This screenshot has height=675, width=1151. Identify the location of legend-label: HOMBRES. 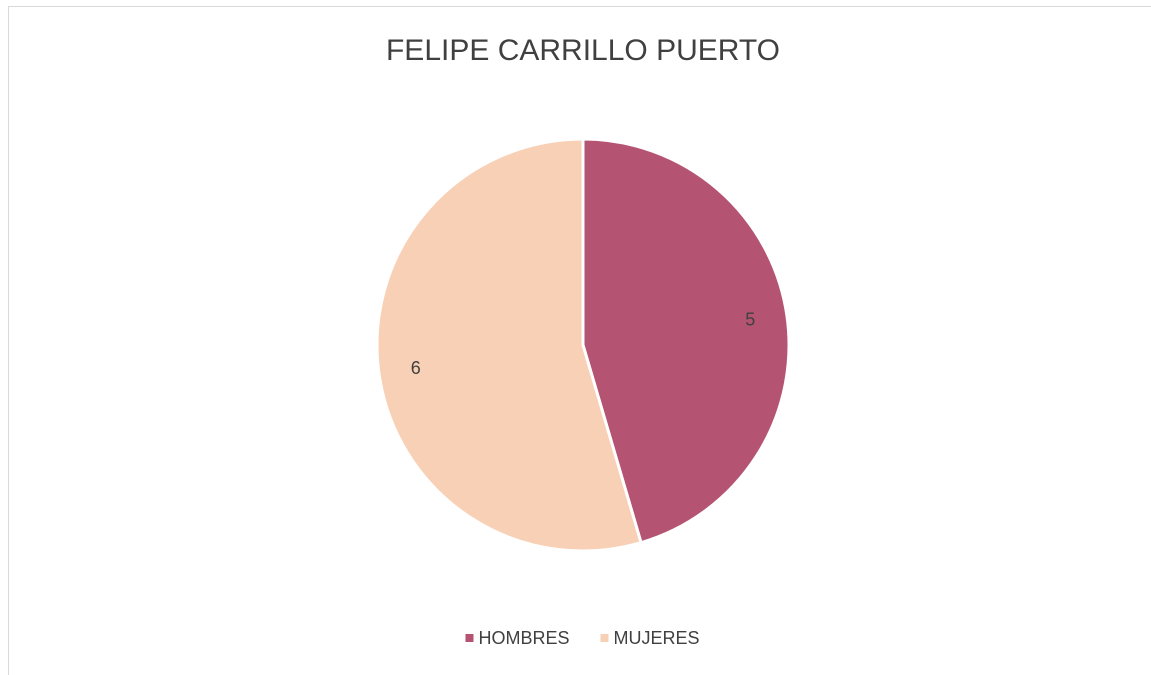
(523, 638).